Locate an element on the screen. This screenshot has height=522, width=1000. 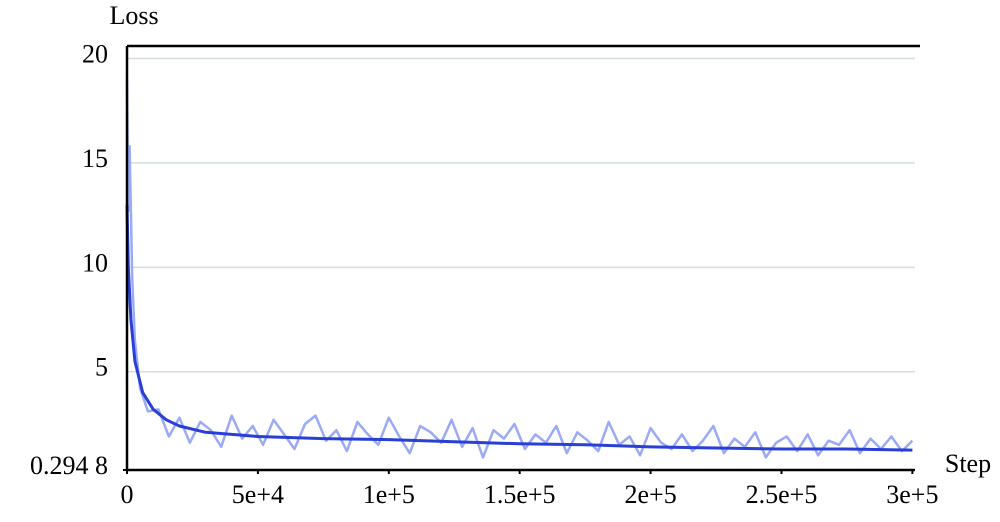
x-tick-label: 3e+5 is located at coordinates (912, 494).